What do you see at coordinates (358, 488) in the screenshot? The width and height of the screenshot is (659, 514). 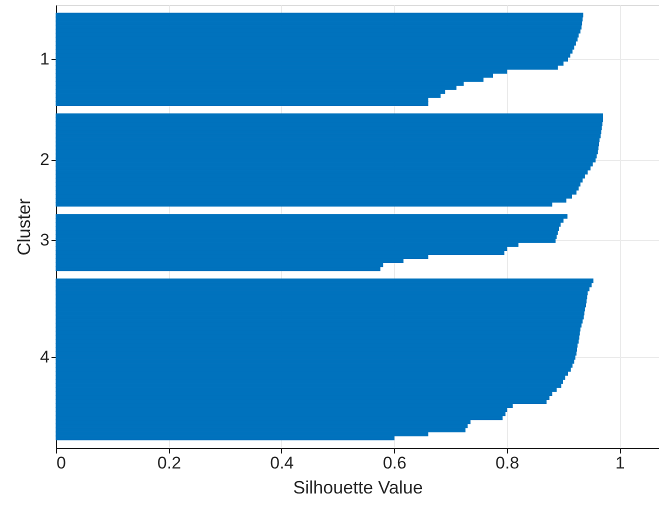 I see `x-axis-title: Silhouette Value` at bounding box center [358, 488].